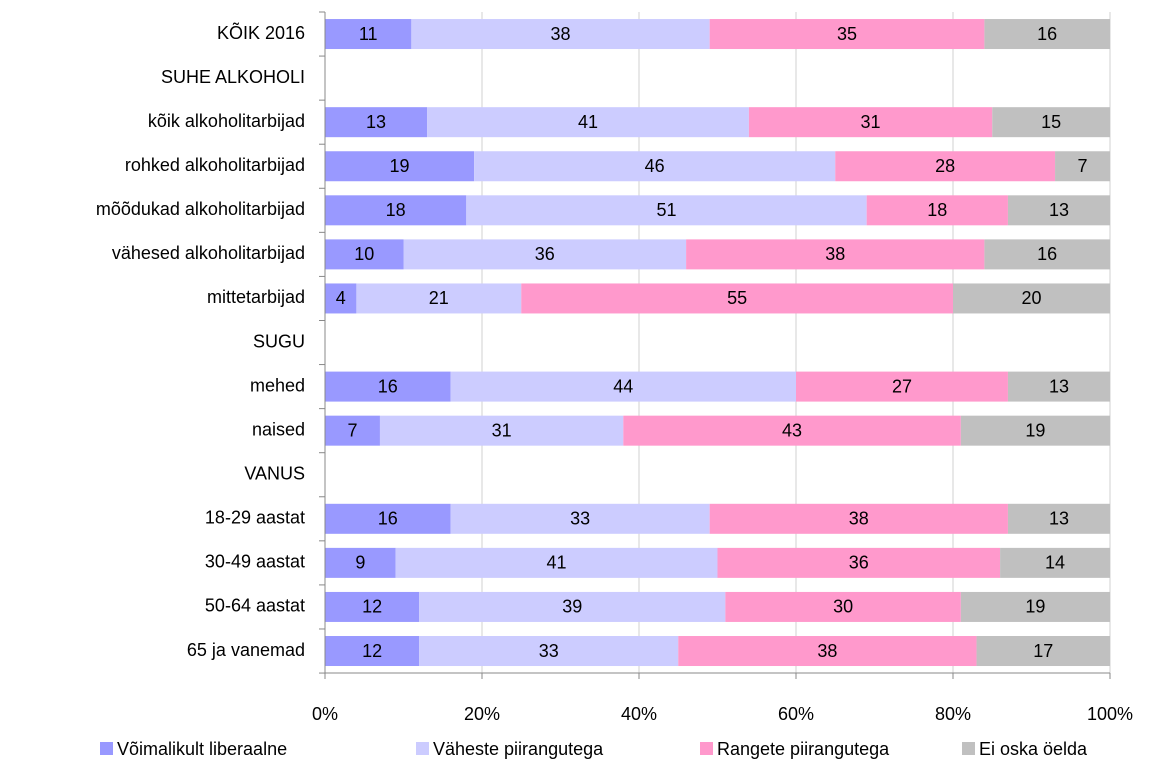  Describe the element at coordinates (202, 749) in the screenshot. I see `legend-label: Võimalikult liberaalne` at that location.